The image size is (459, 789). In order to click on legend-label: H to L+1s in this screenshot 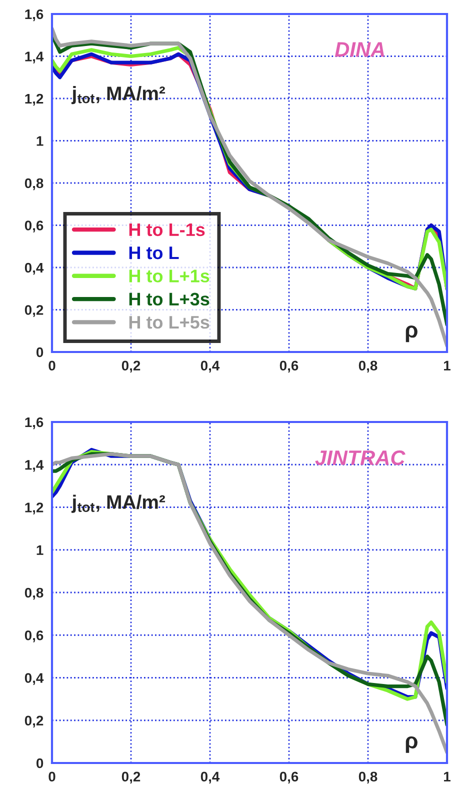, I will do `click(169, 276)`.